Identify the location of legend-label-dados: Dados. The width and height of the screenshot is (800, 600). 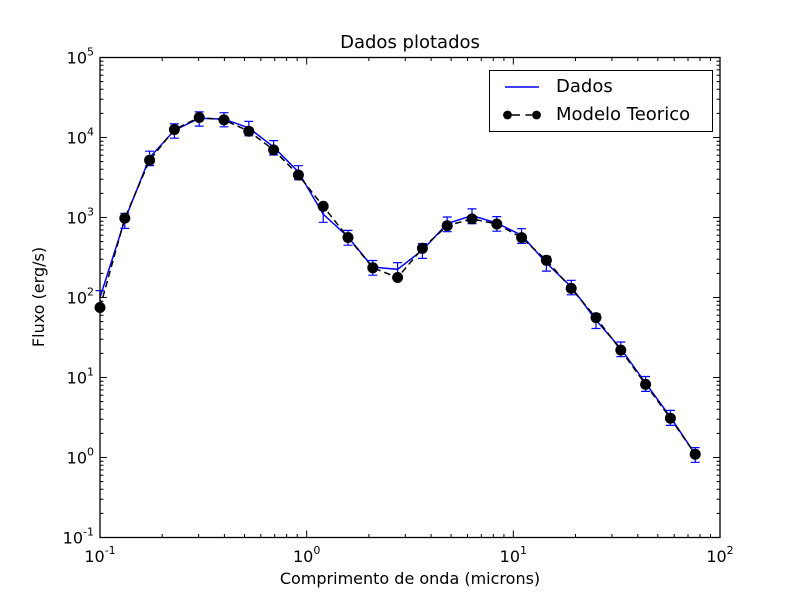
(584, 86).